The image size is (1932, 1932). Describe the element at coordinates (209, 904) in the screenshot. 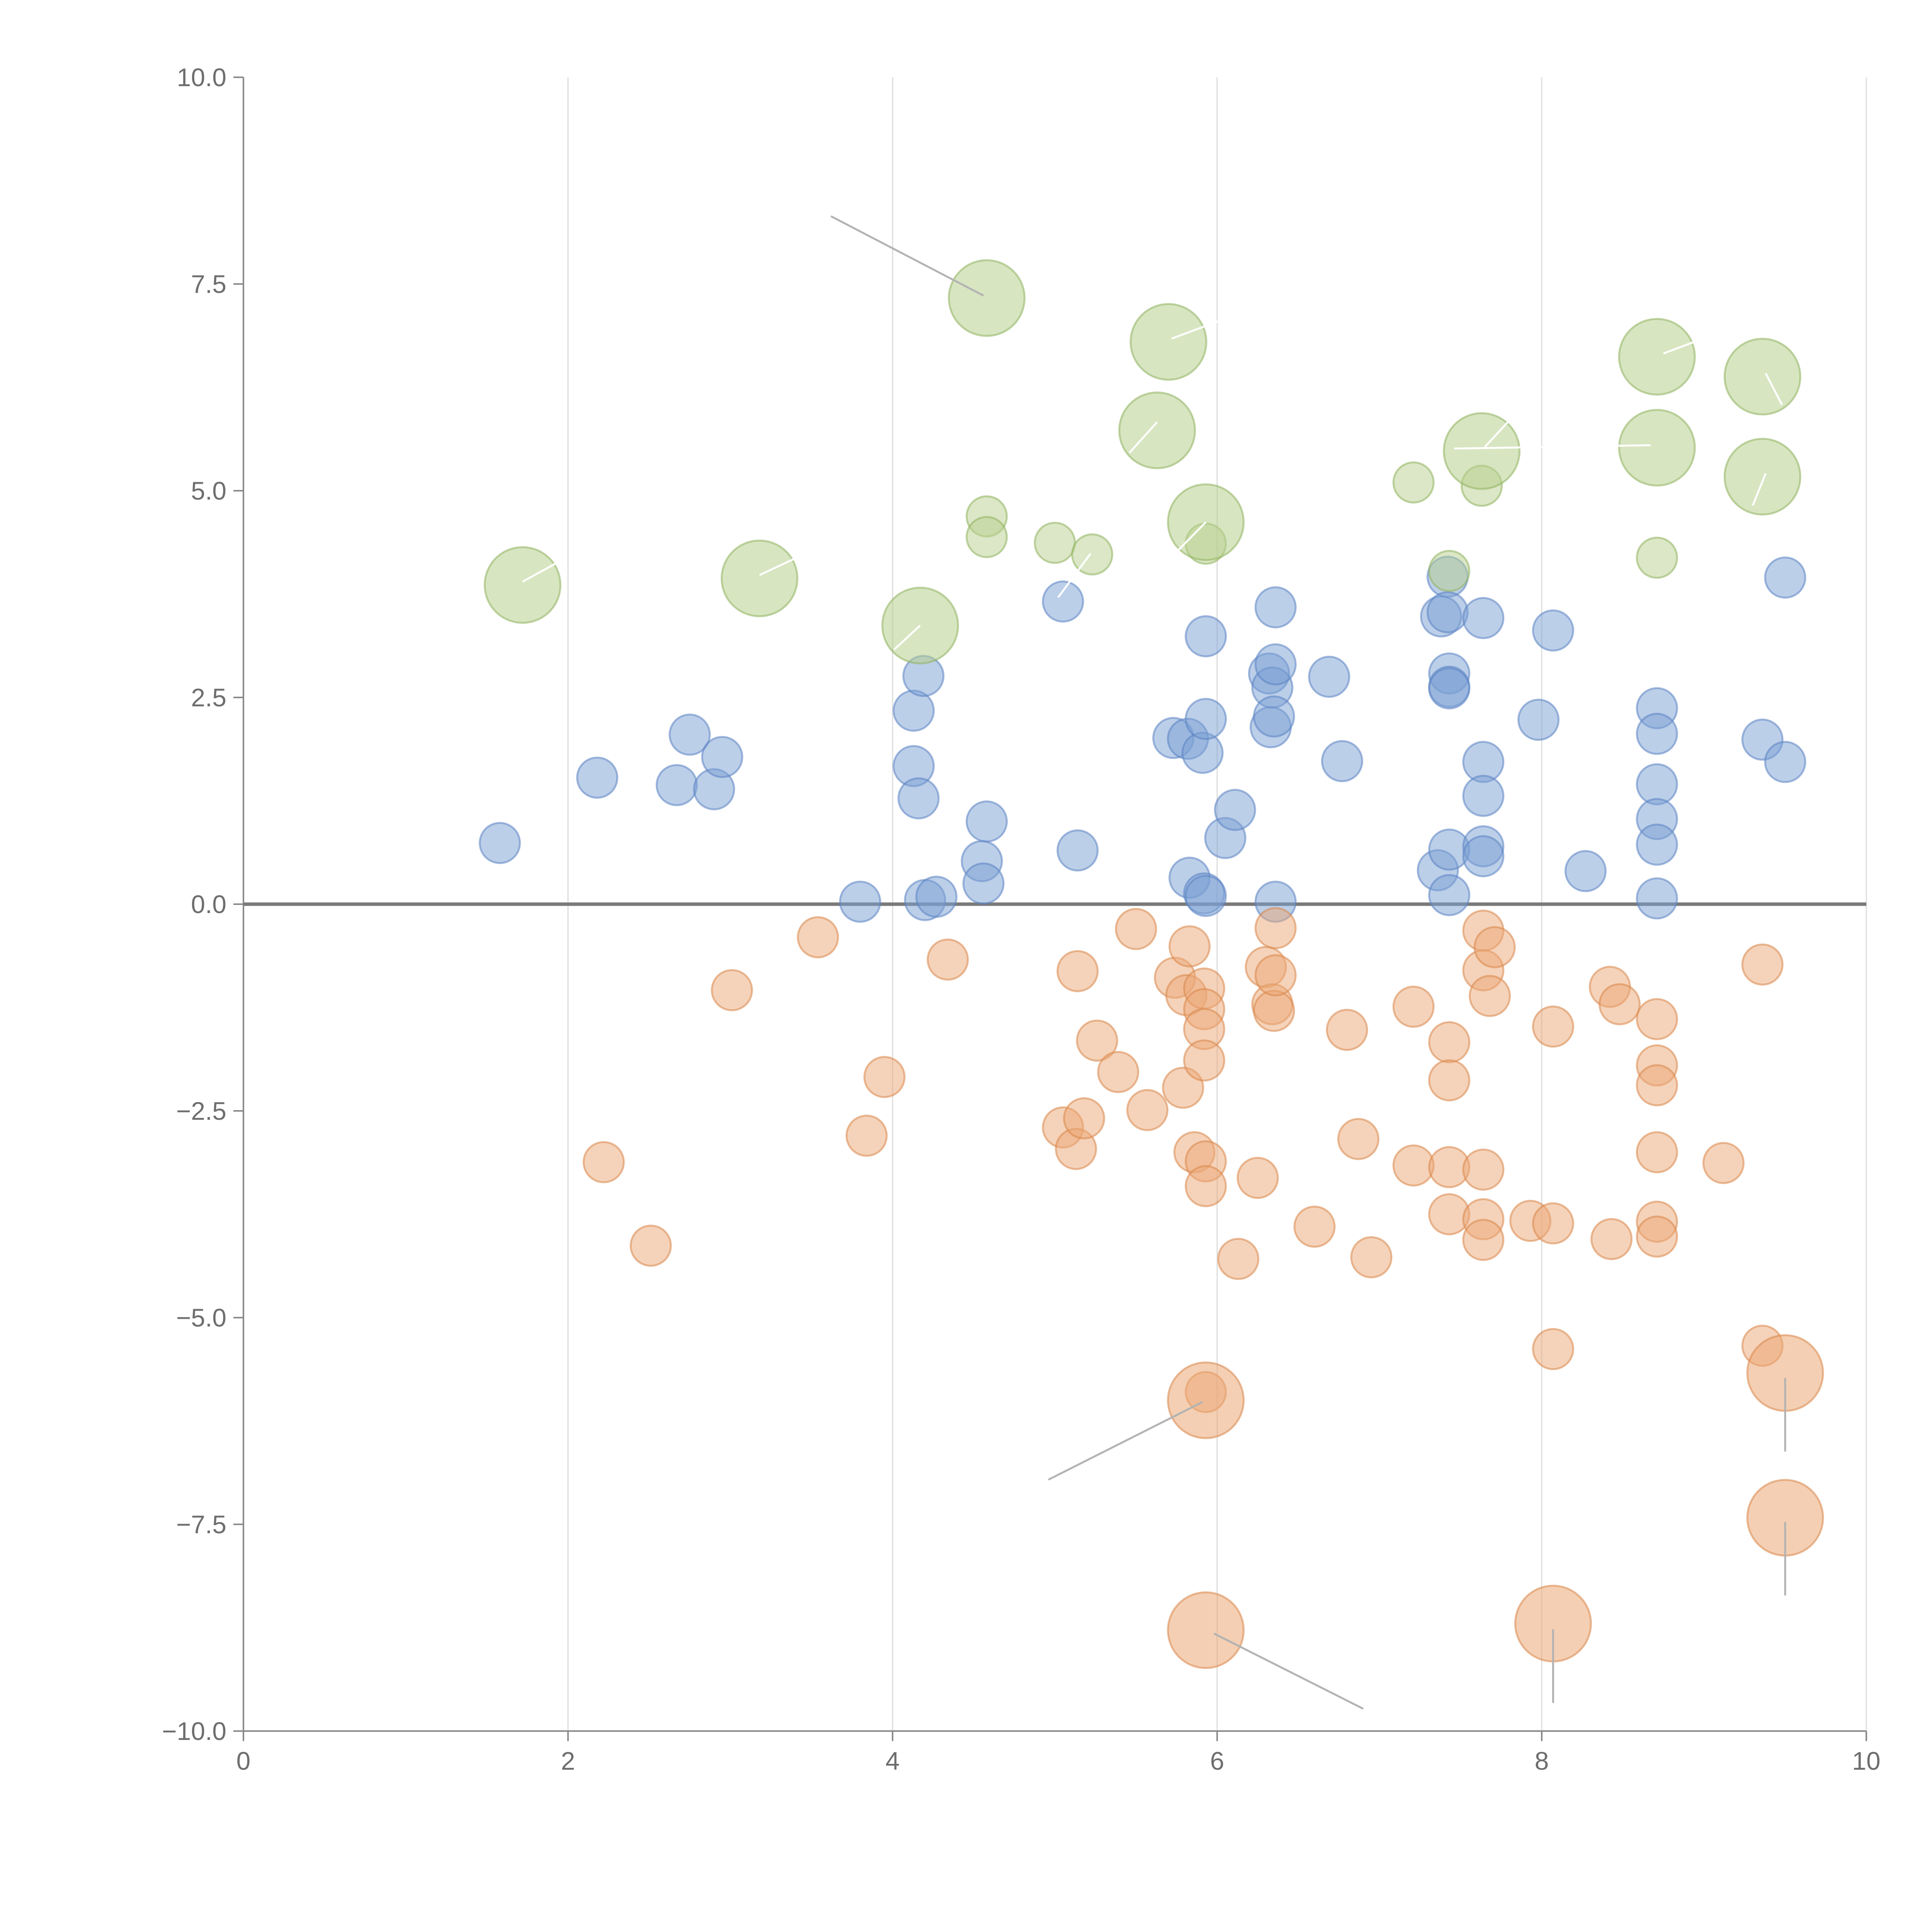

I see `y-tick-label: 0.0` at that location.